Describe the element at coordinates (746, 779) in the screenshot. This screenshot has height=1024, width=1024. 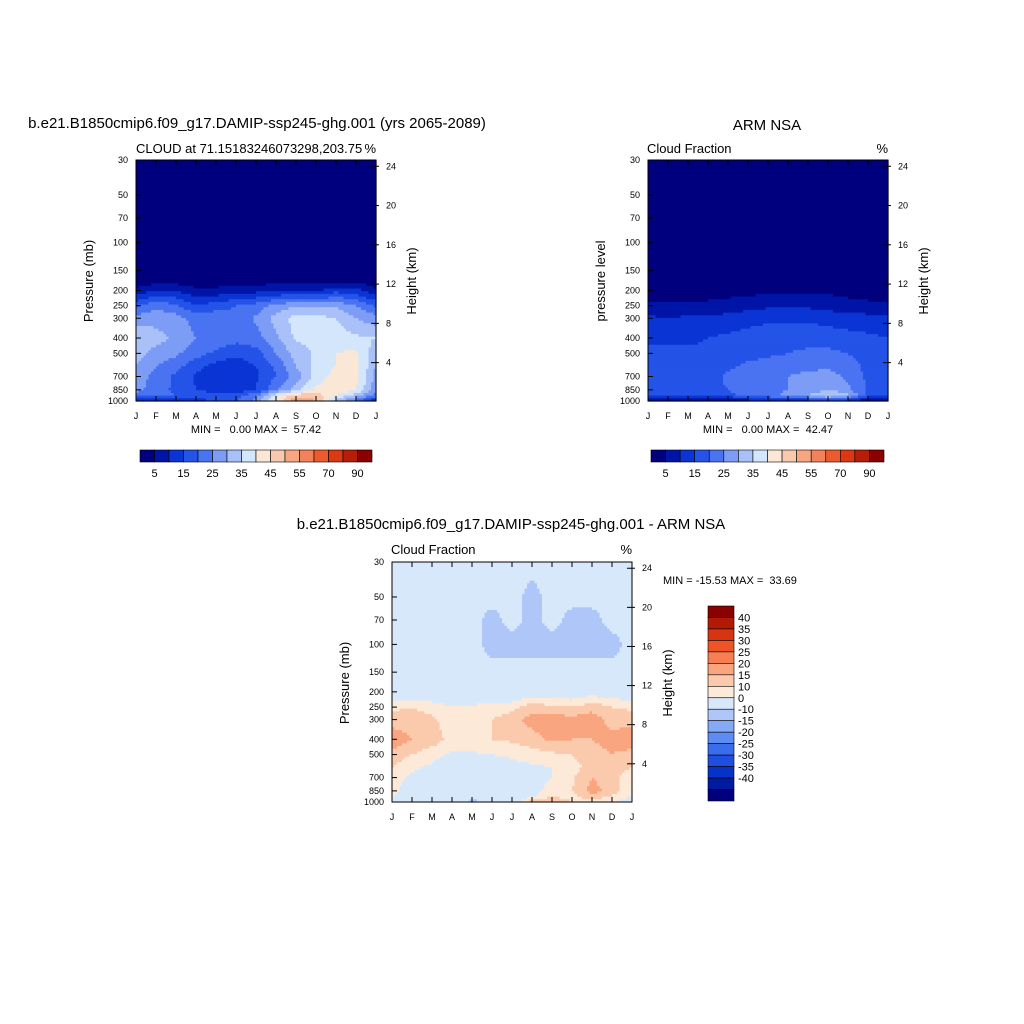
I see `colorbar-label: -40` at that location.